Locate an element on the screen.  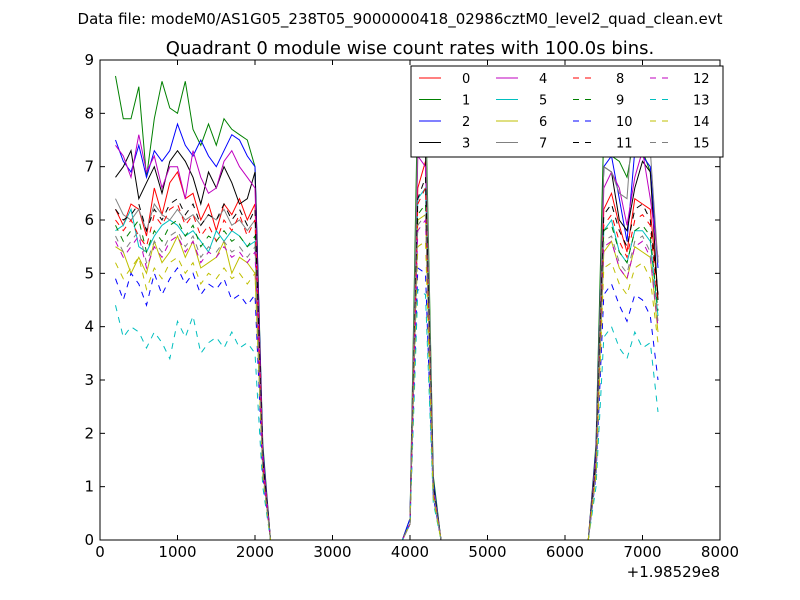
y-tick-label: 6 is located at coordinates (89, 220).